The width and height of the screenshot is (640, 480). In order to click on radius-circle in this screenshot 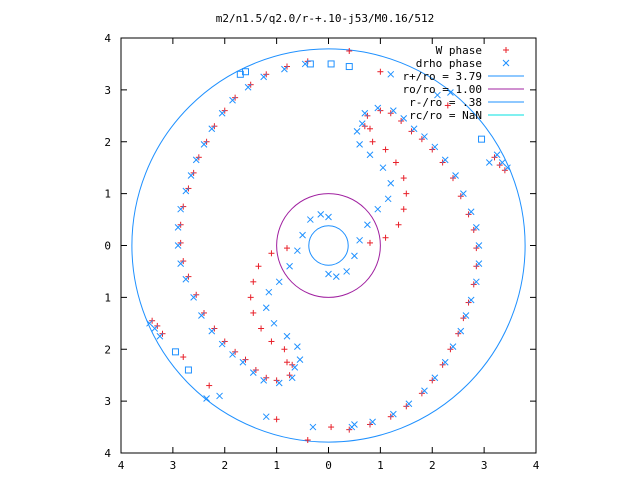, I will do `click(328, 245)`.